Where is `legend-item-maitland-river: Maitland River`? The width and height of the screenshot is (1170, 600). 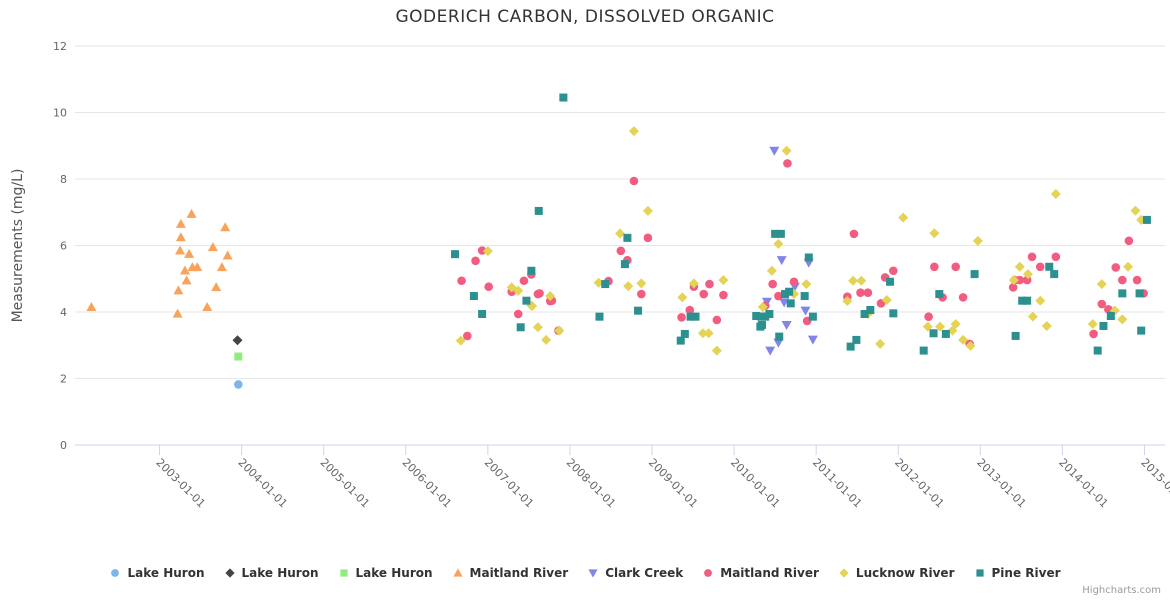 legend-item-maitland-river: Maitland River is located at coordinates (760, 573).